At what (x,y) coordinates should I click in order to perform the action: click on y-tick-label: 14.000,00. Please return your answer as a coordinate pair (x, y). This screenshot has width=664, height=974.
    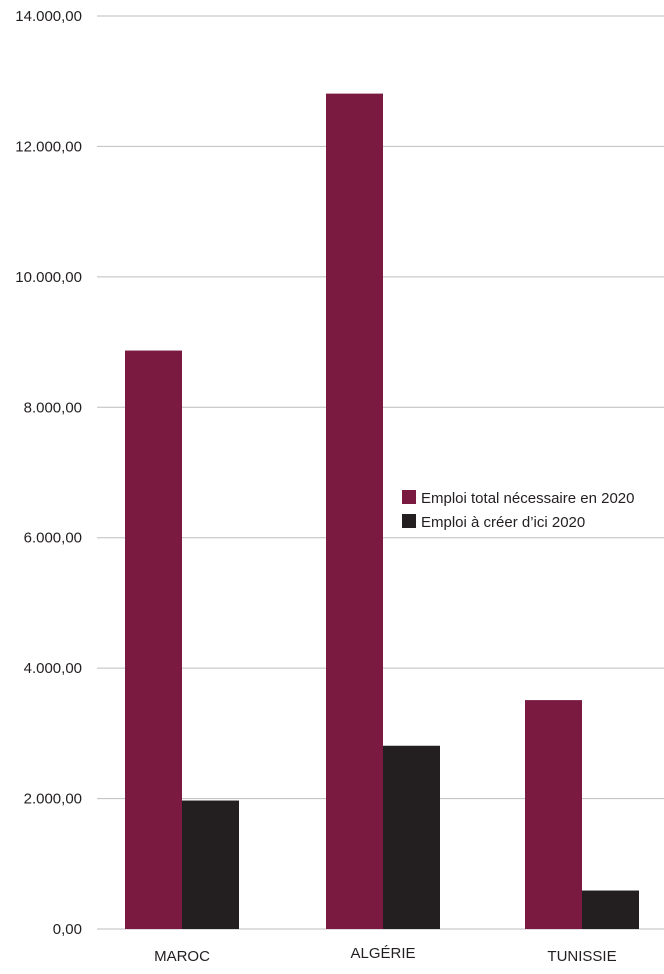
    Looking at the image, I should click on (48, 16).